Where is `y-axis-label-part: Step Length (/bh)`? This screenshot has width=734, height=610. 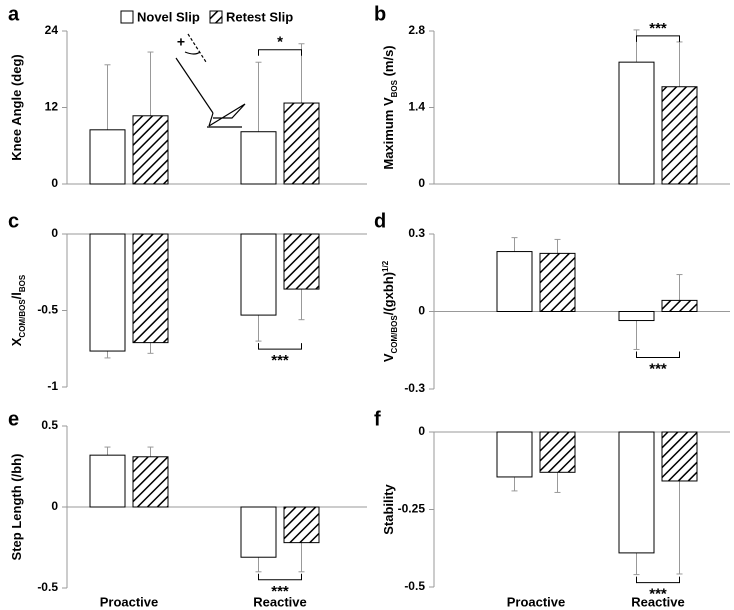
y-axis-label-part: Step Length (/bh) is located at coordinates (16, 507).